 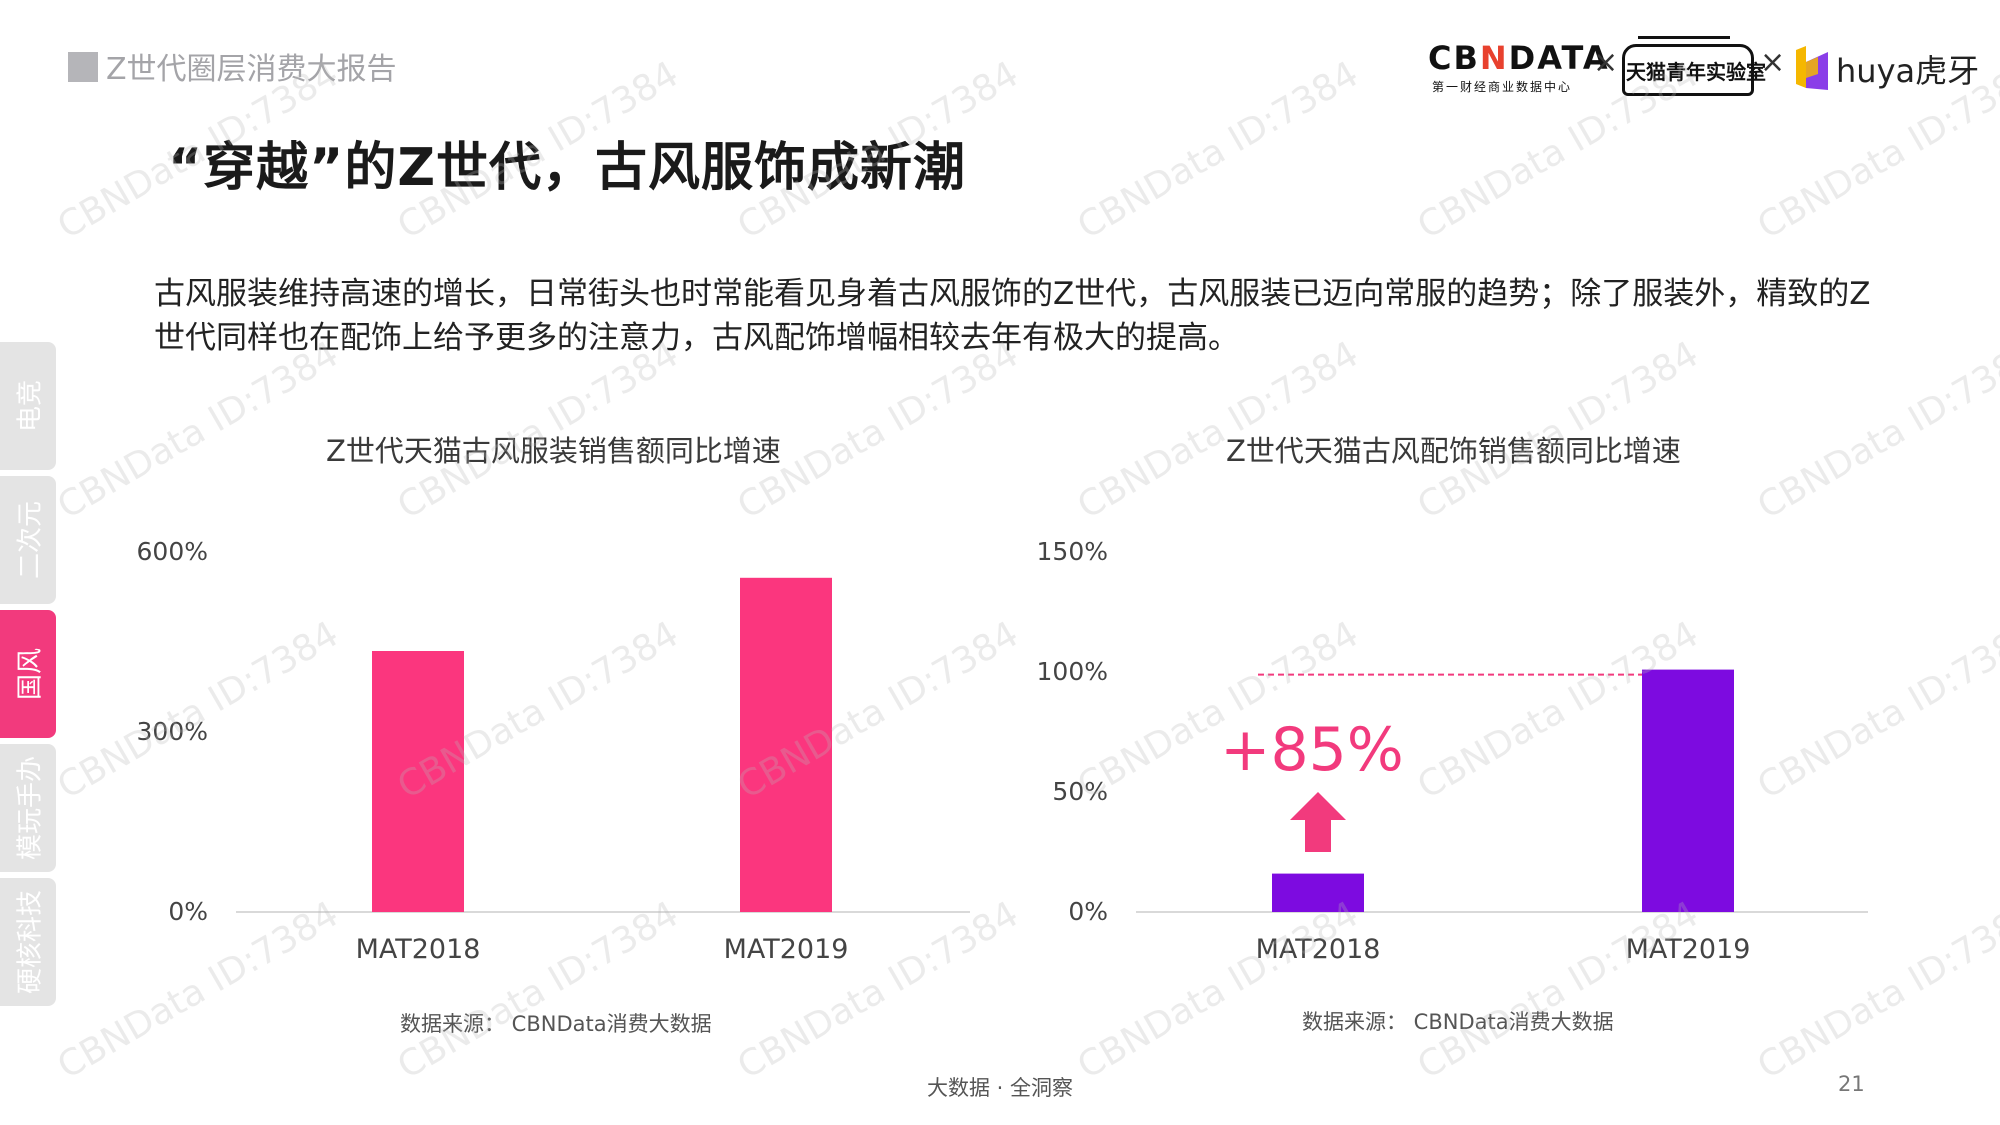 I want to click on chart-1-title: Z世代天猫古风服装销售额同比增速, so click(x=553, y=451).